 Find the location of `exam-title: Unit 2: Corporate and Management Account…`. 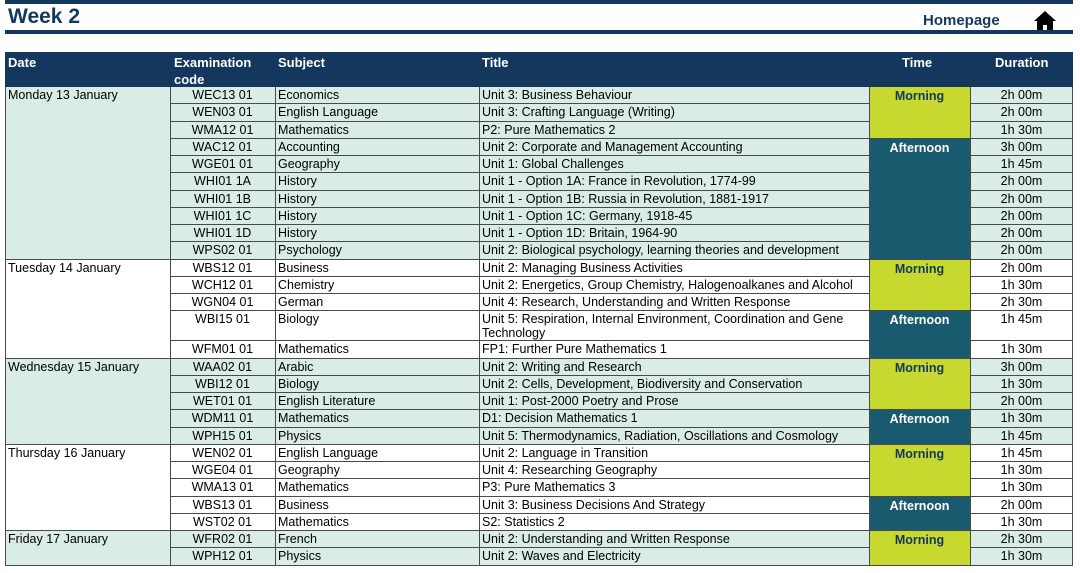

exam-title: Unit 2: Corporate and Management Account… is located at coordinates (674, 147).